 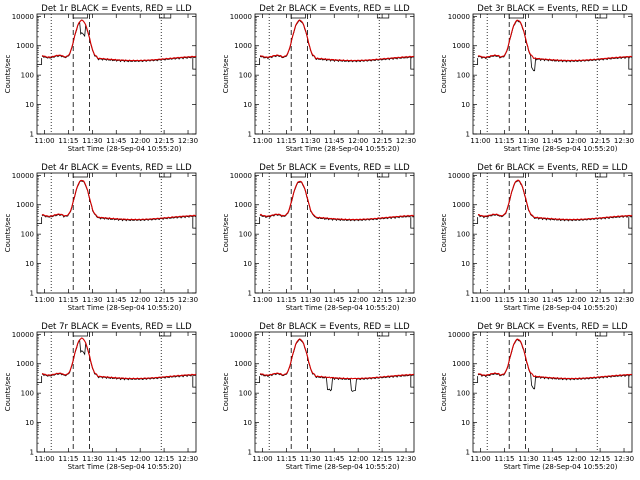 What do you see at coordinates (116, 327) in the screenshot?
I see `panel-7-title: Det 7r BLACK = Events, RED = LLD` at bounding box center [116, 327].